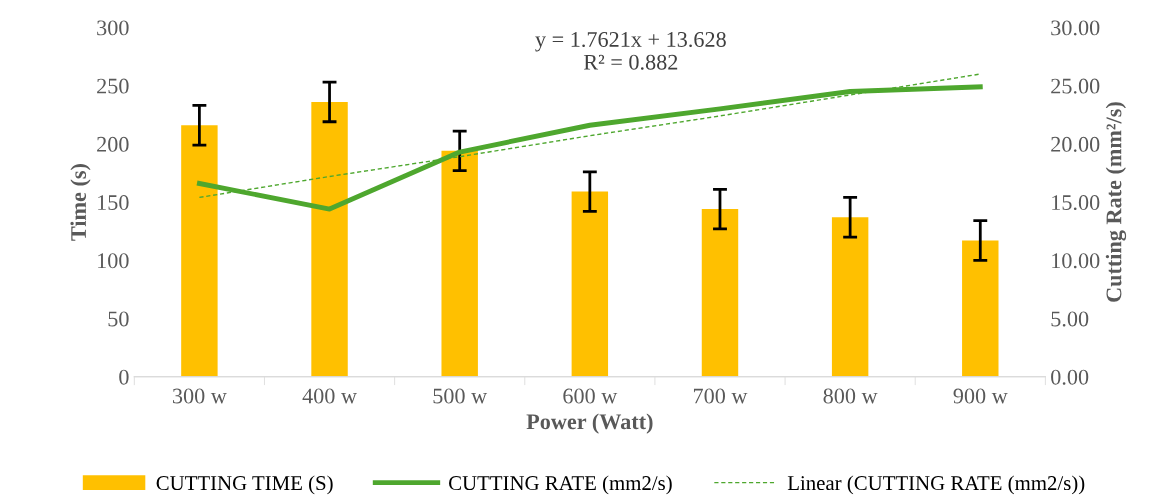 The image size is (1168, 499). Describe the element at coordinates (1075, 28) in the screenshot. I see `y2-tick-label: 30.00` at that location.